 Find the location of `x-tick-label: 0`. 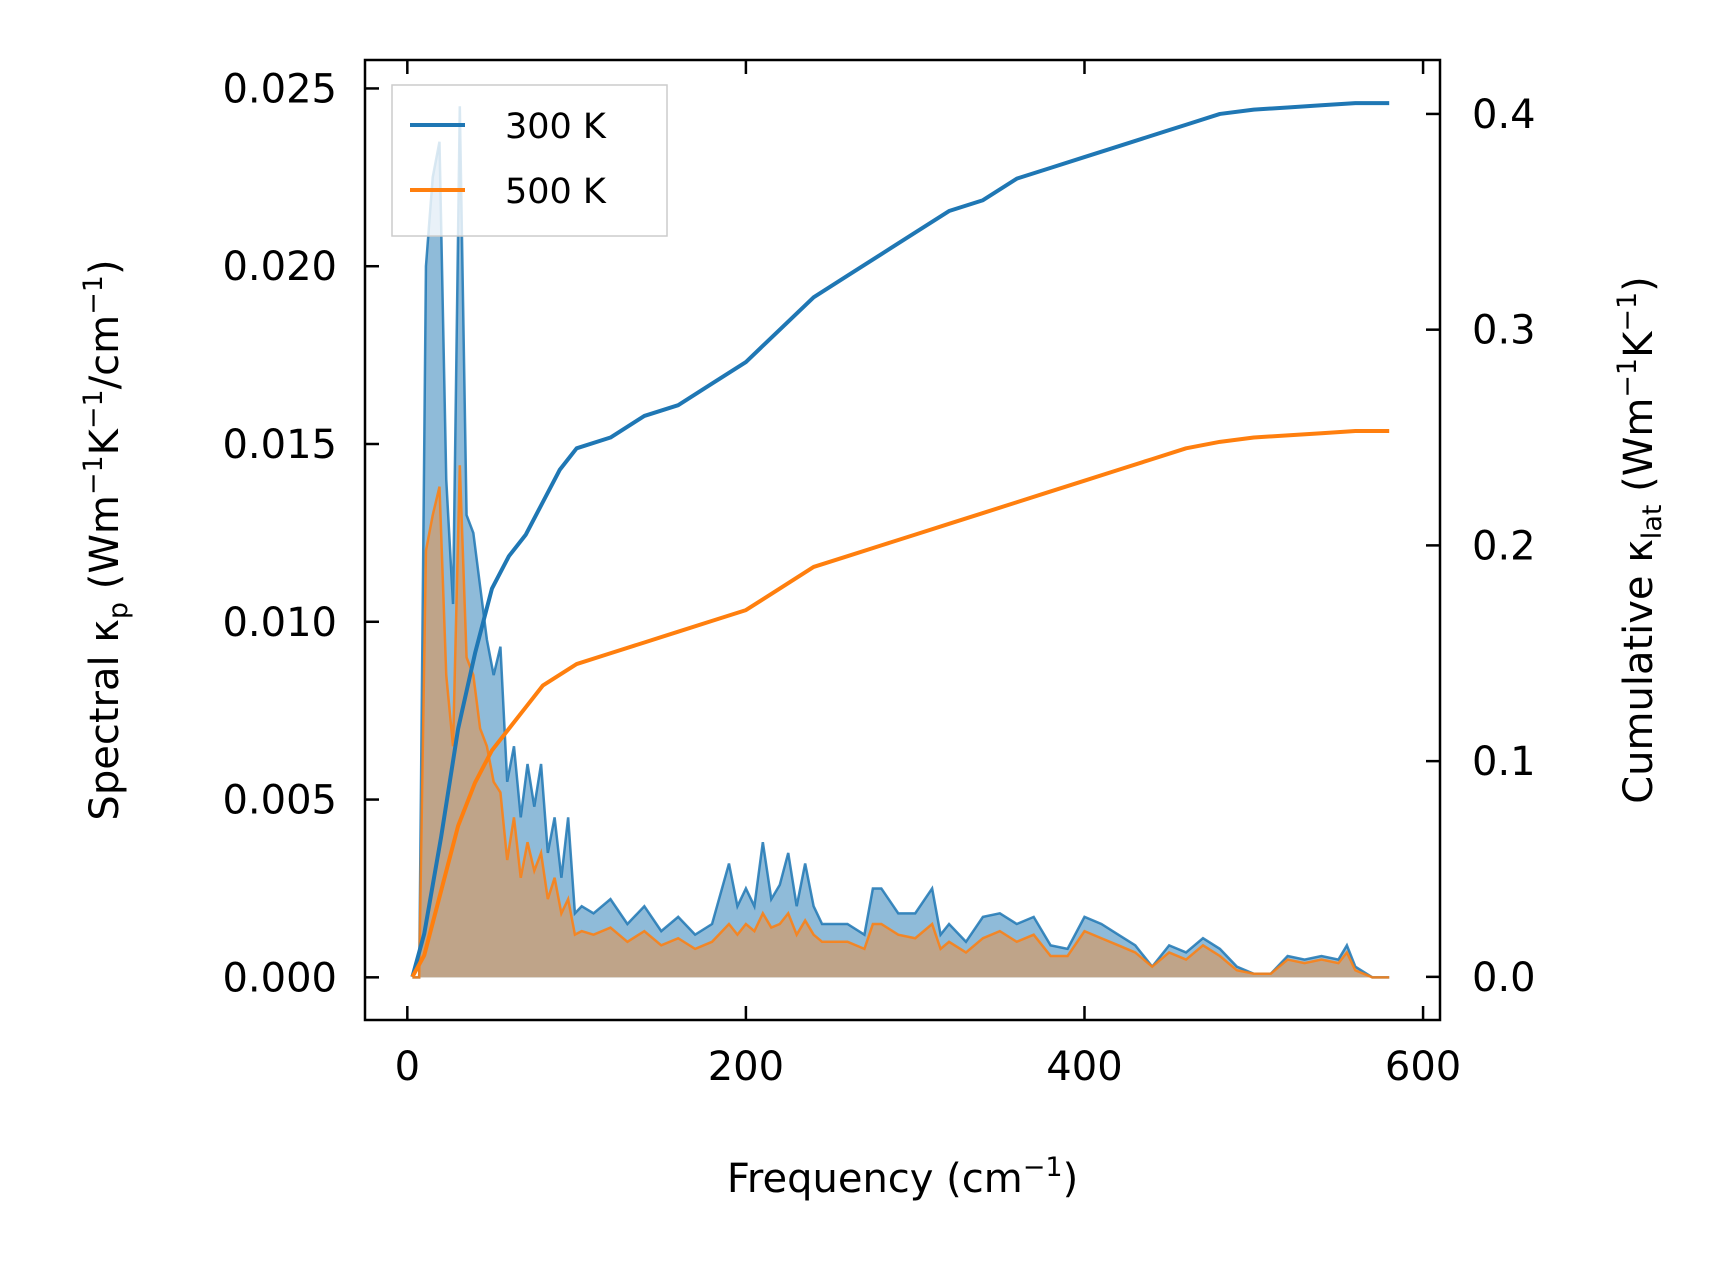

x-tick-label: 0 is located at coordinates (407, 1067).